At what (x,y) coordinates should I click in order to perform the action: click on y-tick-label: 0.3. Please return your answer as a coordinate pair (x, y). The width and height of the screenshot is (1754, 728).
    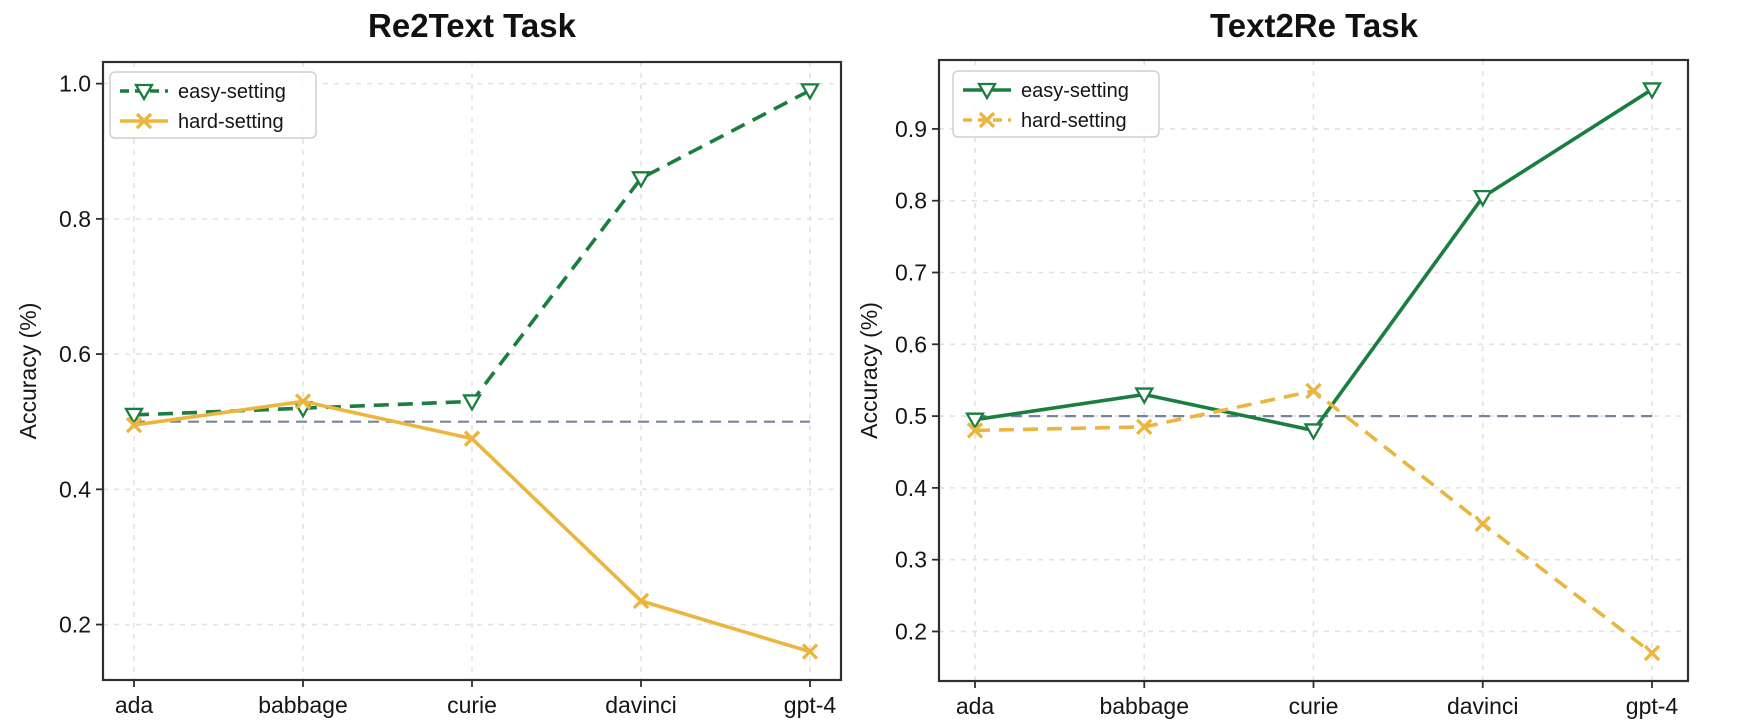
    Looking at the image, I should click on (911, 560).